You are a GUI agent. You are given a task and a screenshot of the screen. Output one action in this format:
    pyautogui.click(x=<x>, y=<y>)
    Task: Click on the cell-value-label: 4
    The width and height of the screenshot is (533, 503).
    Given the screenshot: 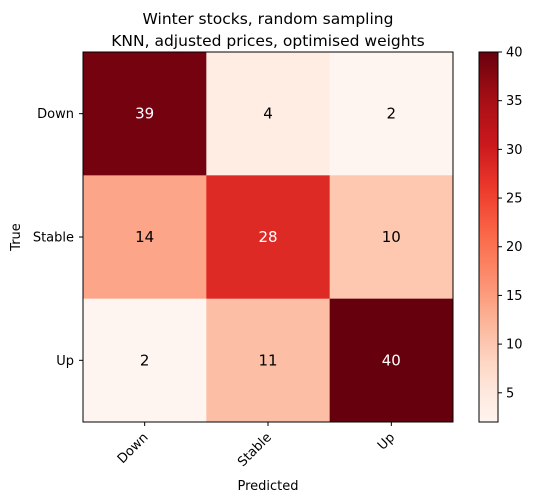 What is the action you would take?
    pyautogui.click(x=268, y=114)
    